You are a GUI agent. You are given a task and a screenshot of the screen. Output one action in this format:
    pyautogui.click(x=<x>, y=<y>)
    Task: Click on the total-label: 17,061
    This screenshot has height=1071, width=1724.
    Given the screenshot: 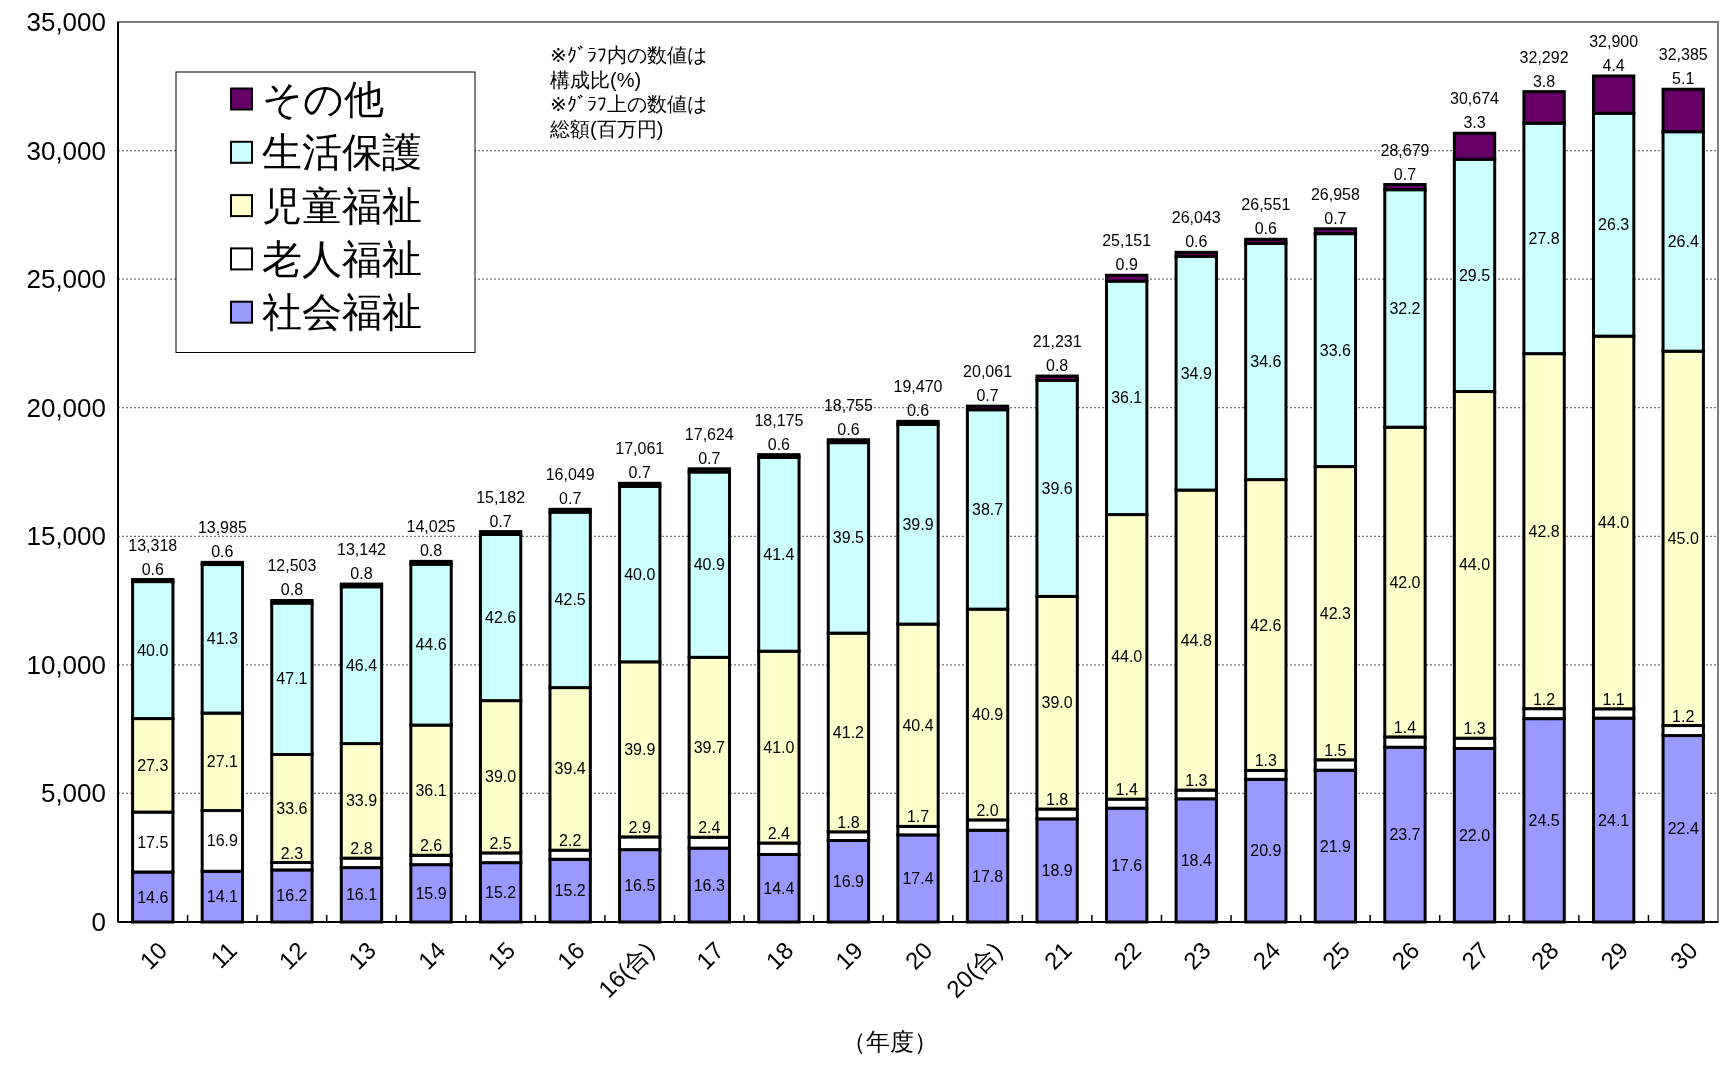 What is the action you would take?
    pyautogui.click(x=640, y=449)
    